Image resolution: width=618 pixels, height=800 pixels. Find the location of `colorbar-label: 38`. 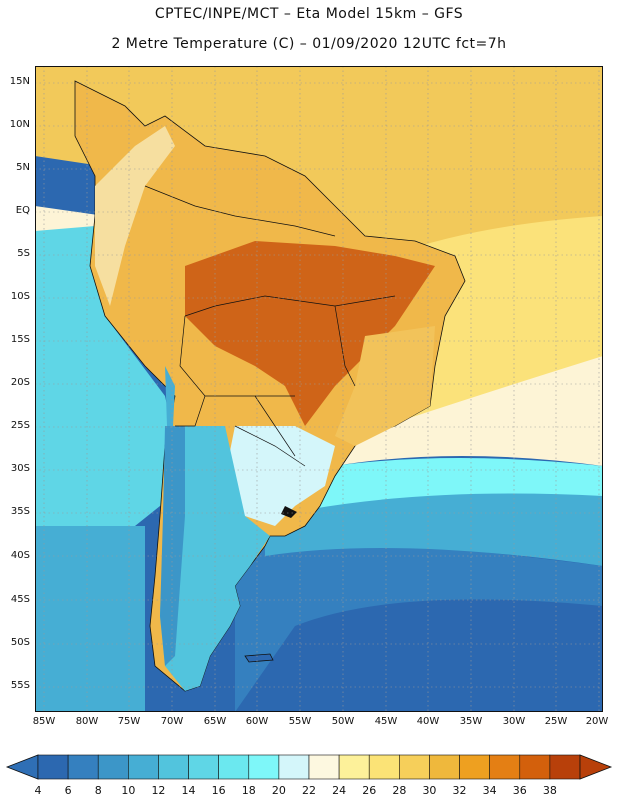

colorbar-label: 38 is located at coordinates (549, 790).